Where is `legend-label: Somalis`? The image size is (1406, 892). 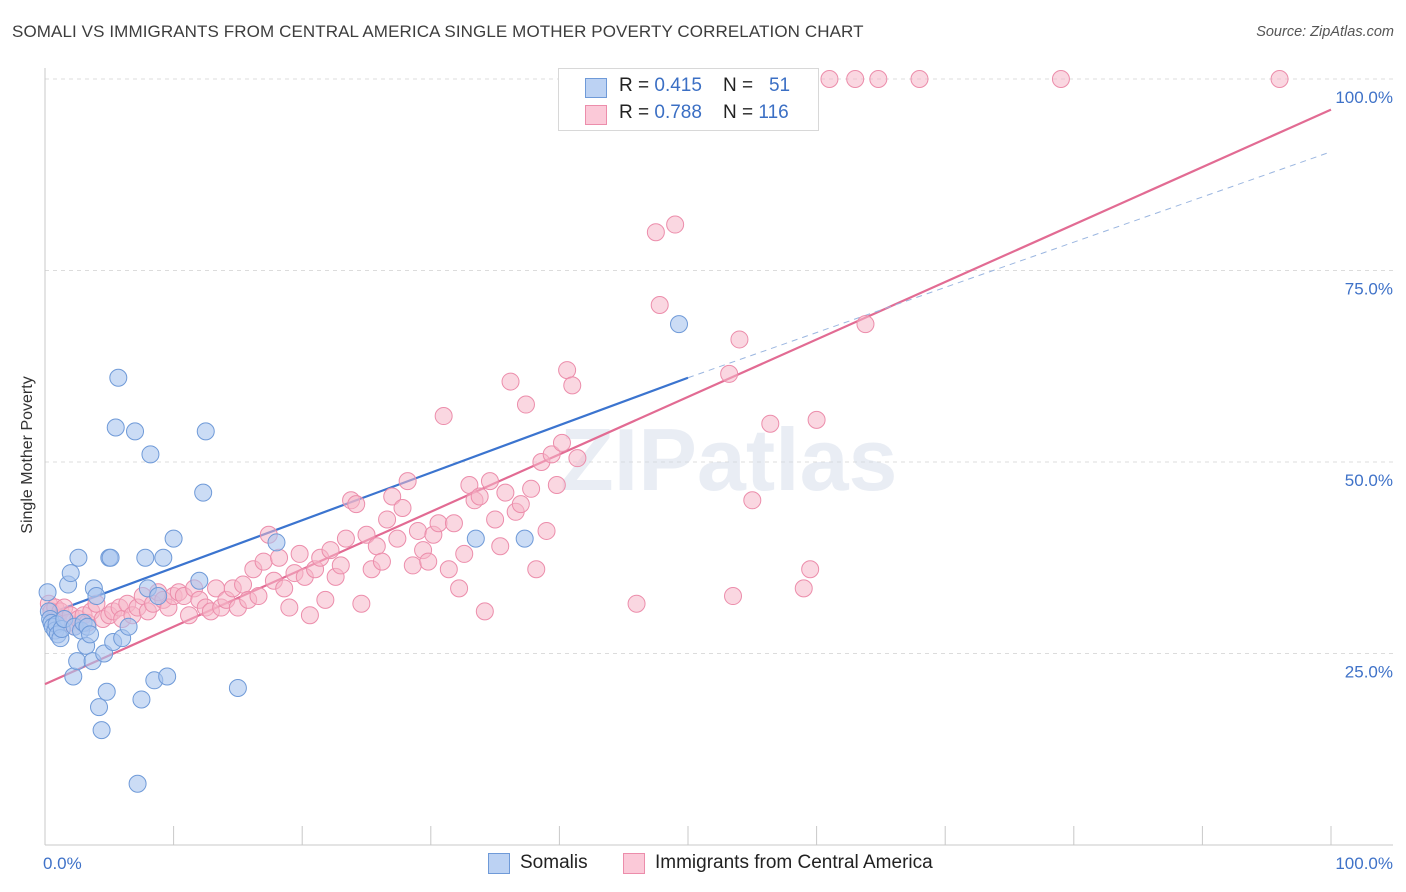
legend-label: Somalis is located at coordinates (554, 862).